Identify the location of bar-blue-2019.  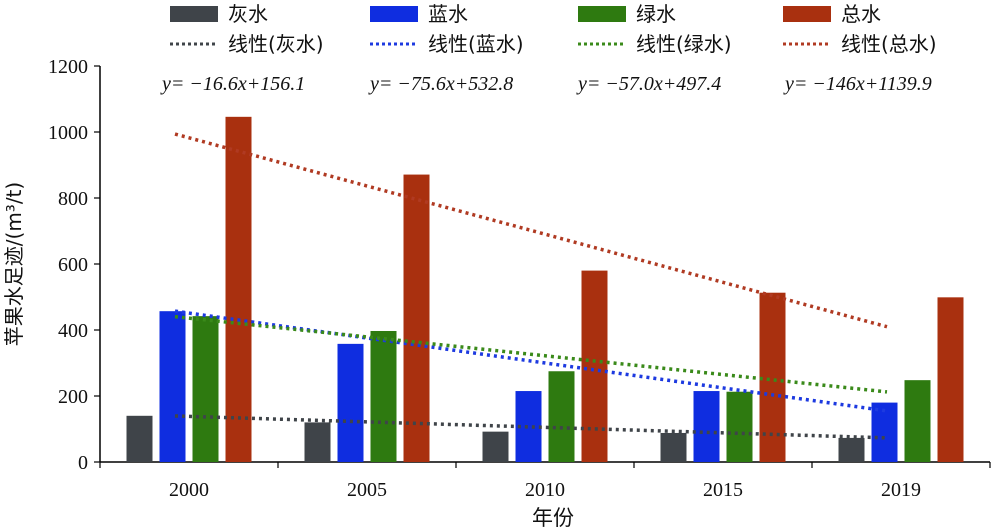
(884, 432).